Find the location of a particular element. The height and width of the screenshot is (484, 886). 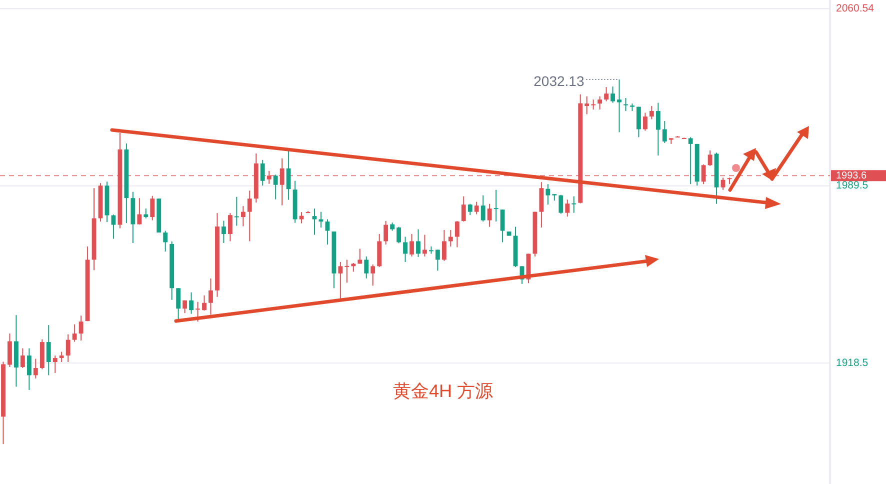

y-tick-label: 2060.54 is located at coordinates (855, 8).